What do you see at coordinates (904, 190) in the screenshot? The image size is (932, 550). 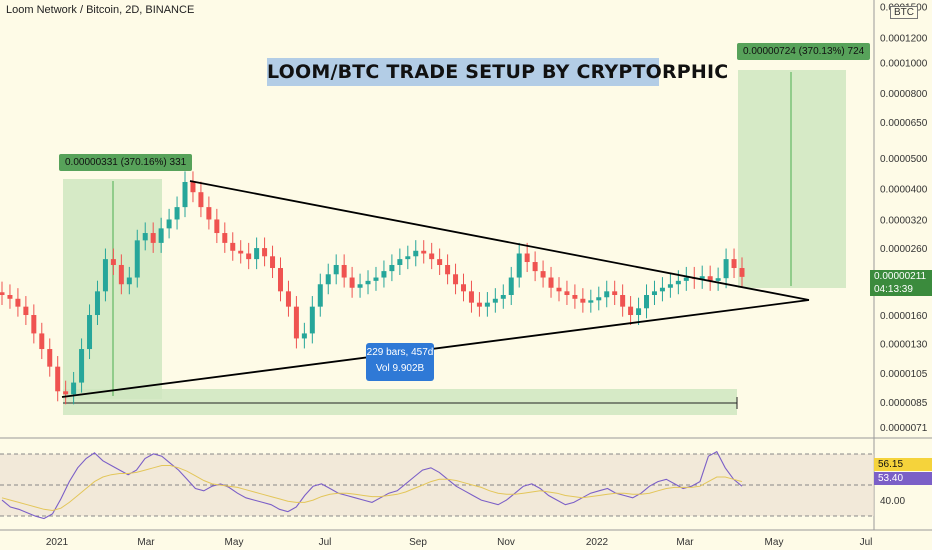 I see `y-tick-label: 0.0000400` at bounding box center [904, 190].